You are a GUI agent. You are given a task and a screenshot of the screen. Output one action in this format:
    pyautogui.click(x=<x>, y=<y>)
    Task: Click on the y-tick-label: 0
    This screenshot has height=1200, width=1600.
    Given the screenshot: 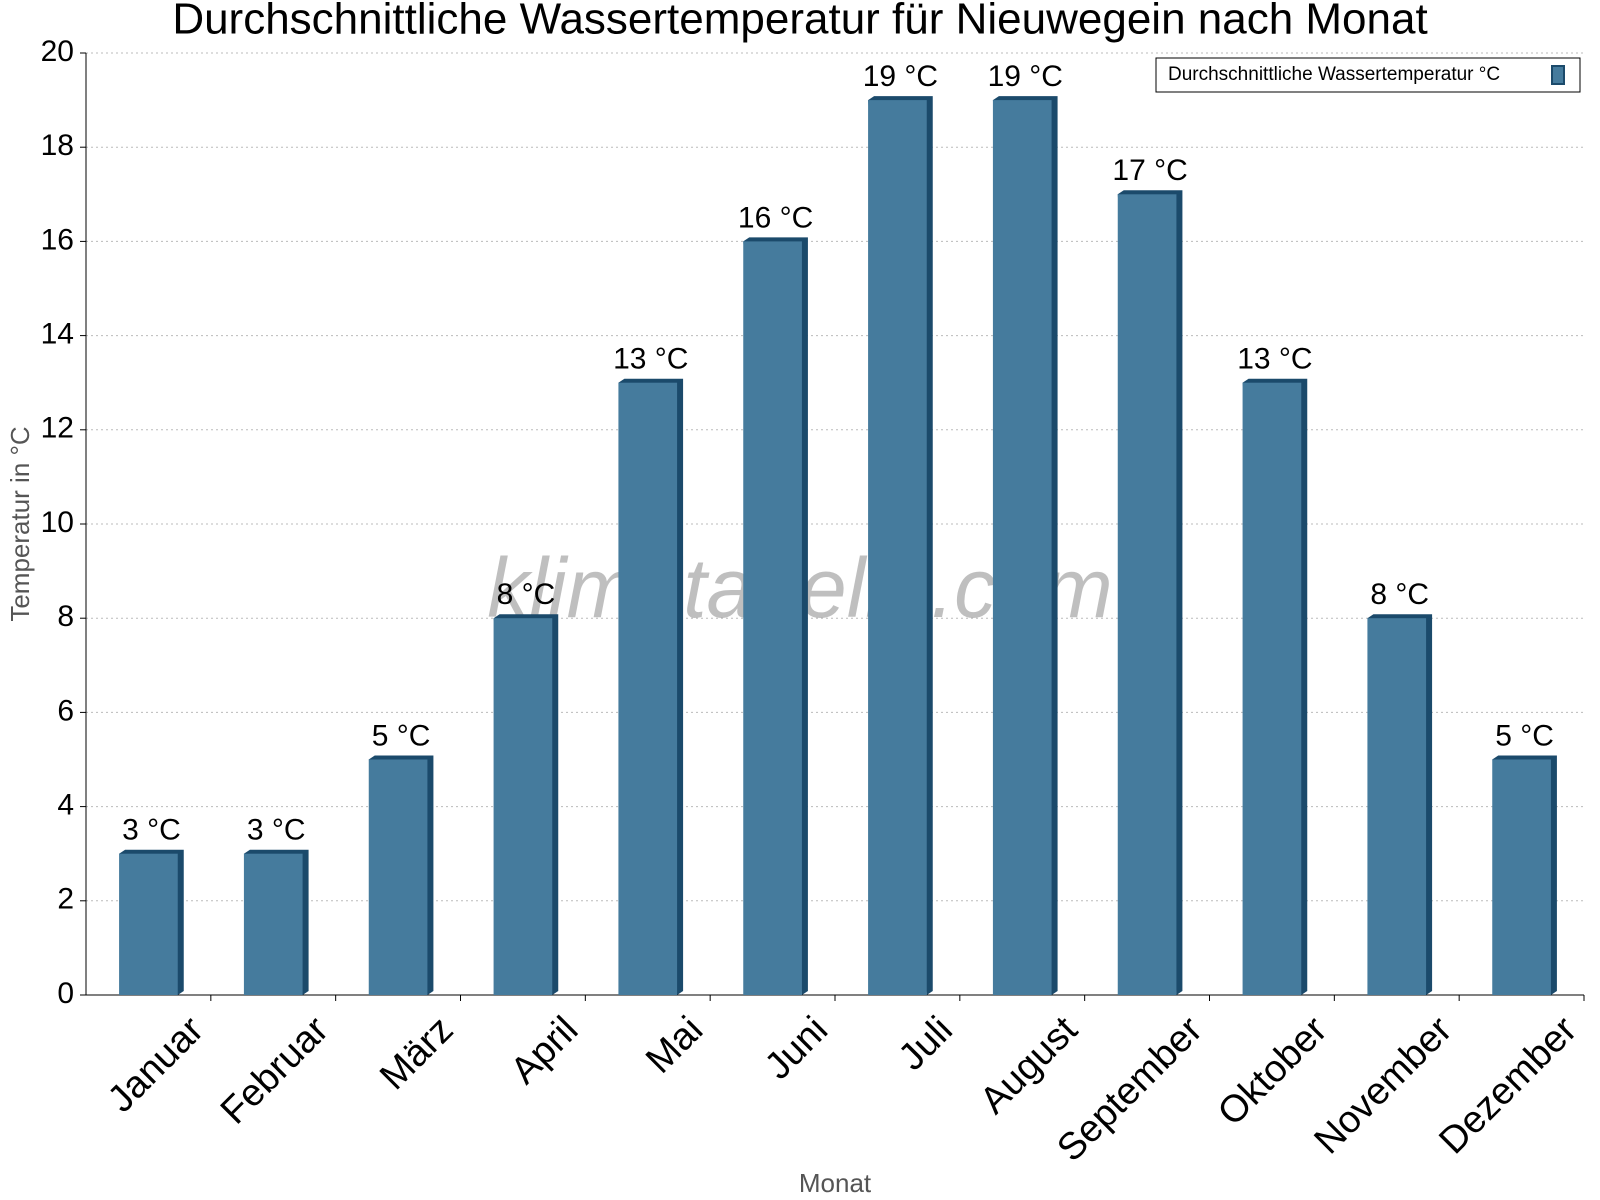 What is the action you would take?
    pyautogui.click(x=65, y=993)
    